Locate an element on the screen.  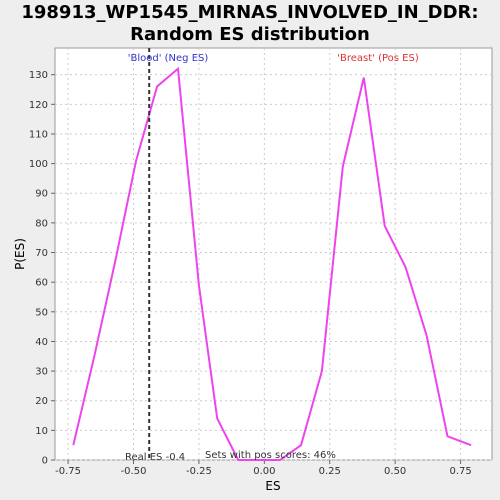
y-tick-label: 70 is located at coordinates (41, 253).